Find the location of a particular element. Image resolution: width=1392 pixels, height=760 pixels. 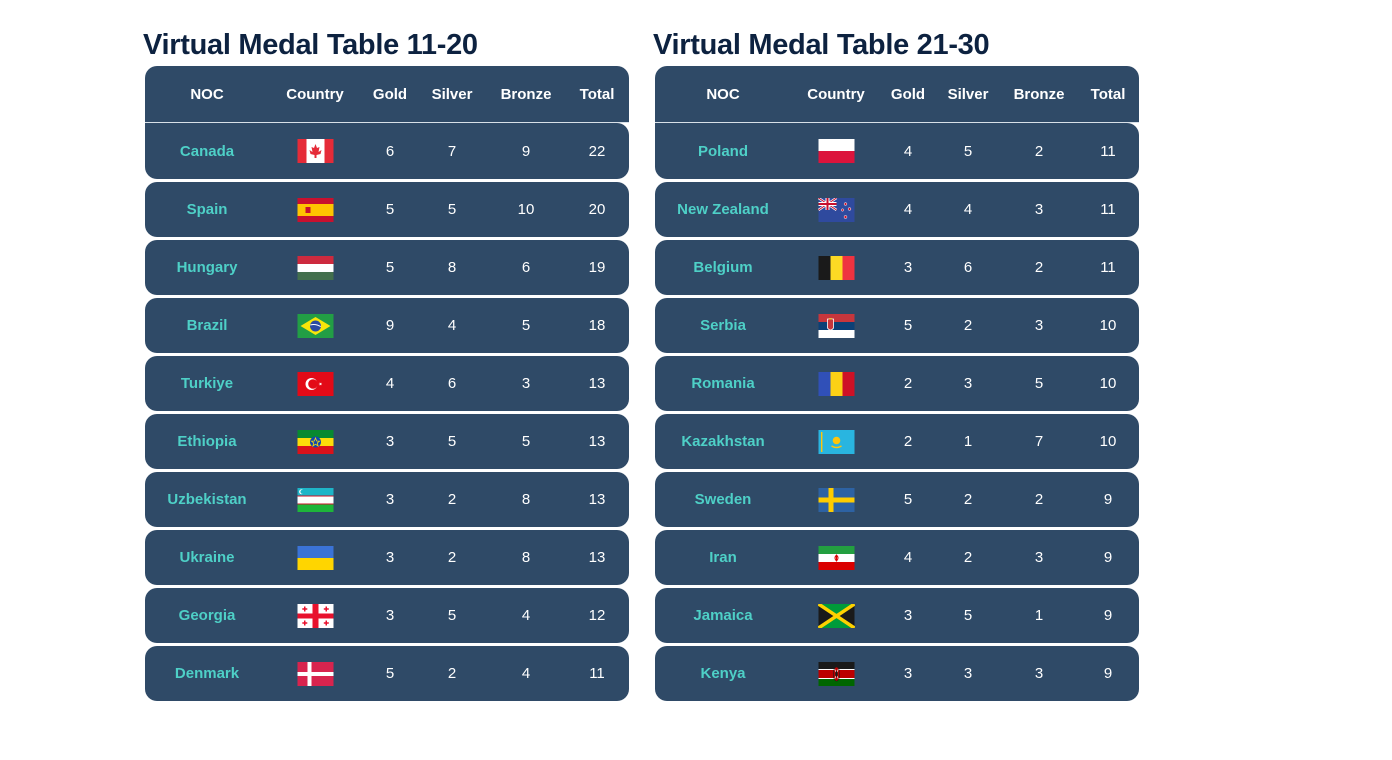

canada-flag-icon is located at coordinates (315, 151).